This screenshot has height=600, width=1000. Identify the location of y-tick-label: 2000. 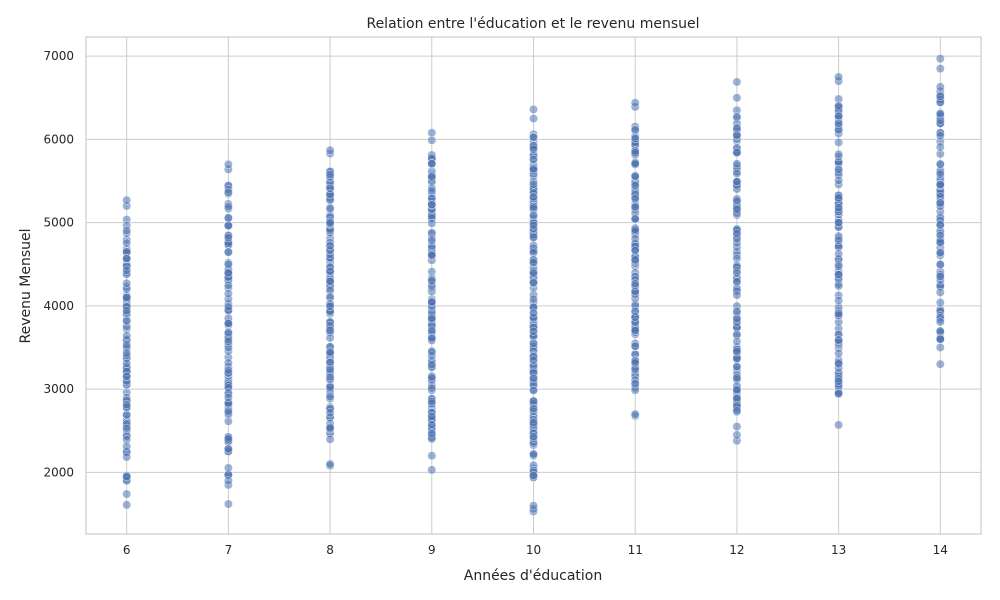
(58, 472).